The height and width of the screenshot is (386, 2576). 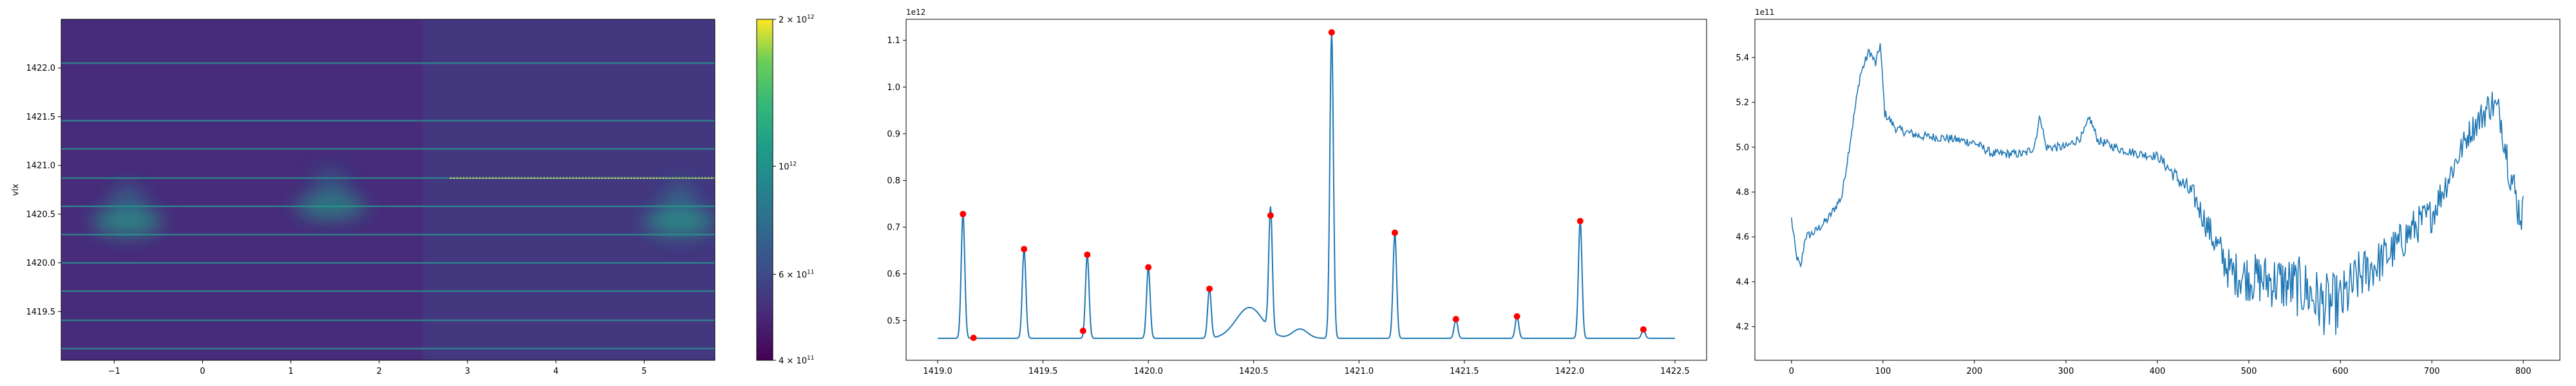 I want to click on y-tick-label: 1.1, so click(x=893, y=41).